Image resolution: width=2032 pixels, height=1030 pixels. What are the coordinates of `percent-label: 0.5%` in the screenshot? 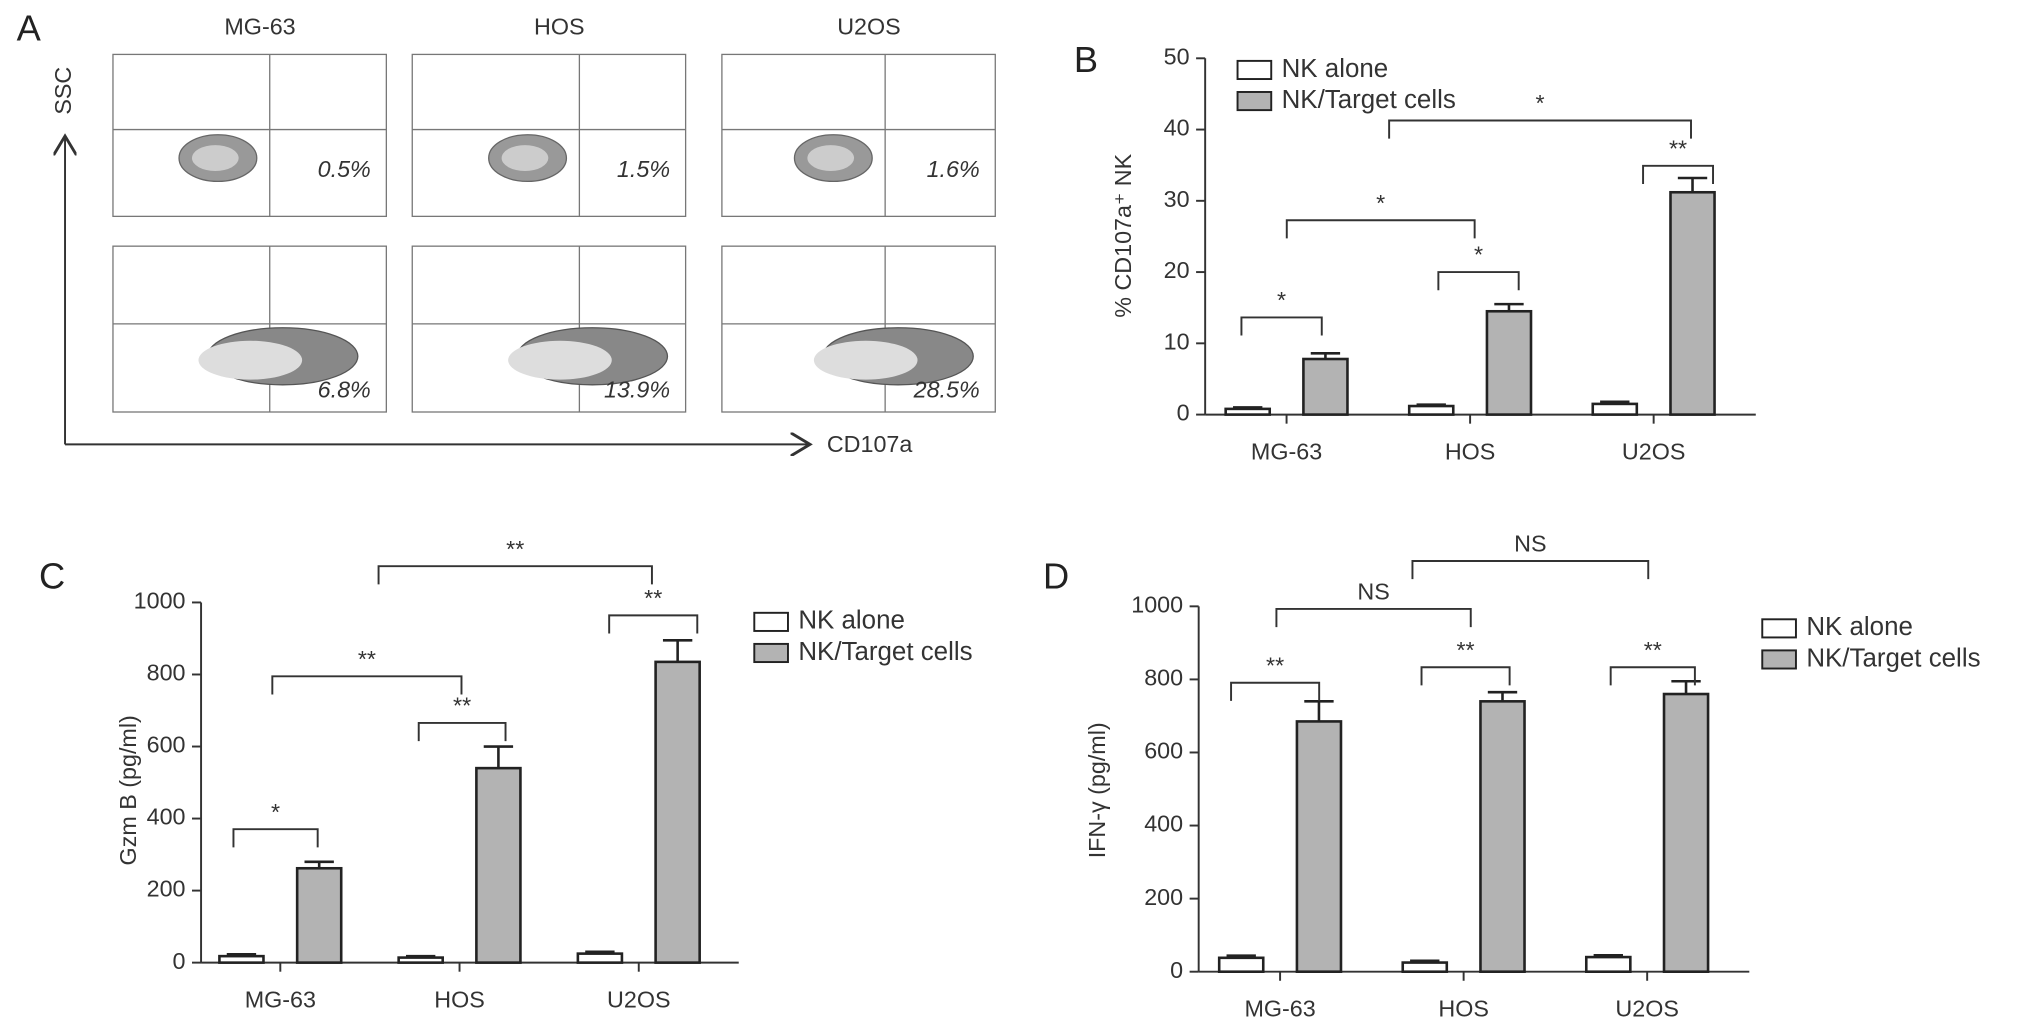 It's located at (344, 169).